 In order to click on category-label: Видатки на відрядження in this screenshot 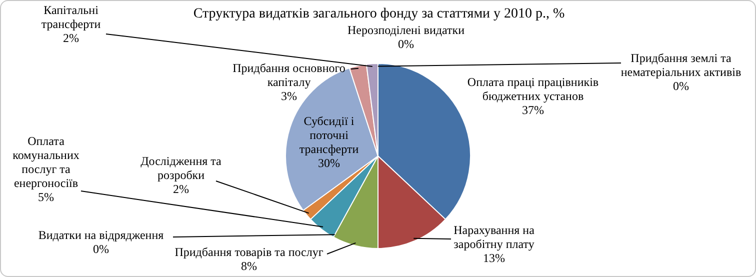, I will do `click(101, 235)`.